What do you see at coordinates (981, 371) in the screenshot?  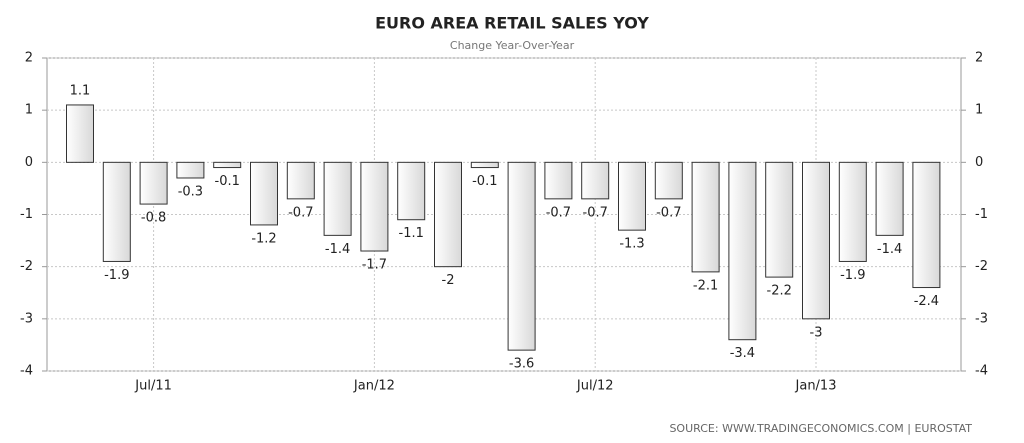 I see `y2-tick-label: -4` at bounding box center [981, 371].